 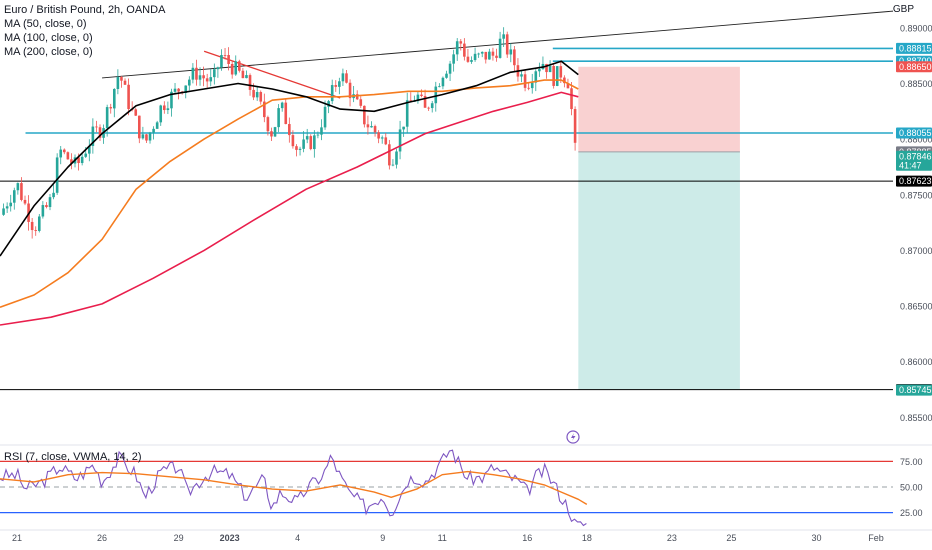 I want to click on time-tick-label: 2023, so click(x=230, y=538).